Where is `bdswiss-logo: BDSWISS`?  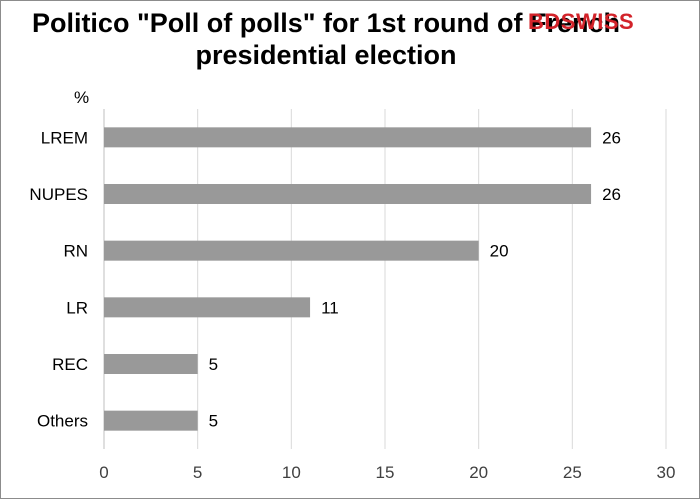 bdswiss-logo: BDSWISS is located at coordinates (581, 22).